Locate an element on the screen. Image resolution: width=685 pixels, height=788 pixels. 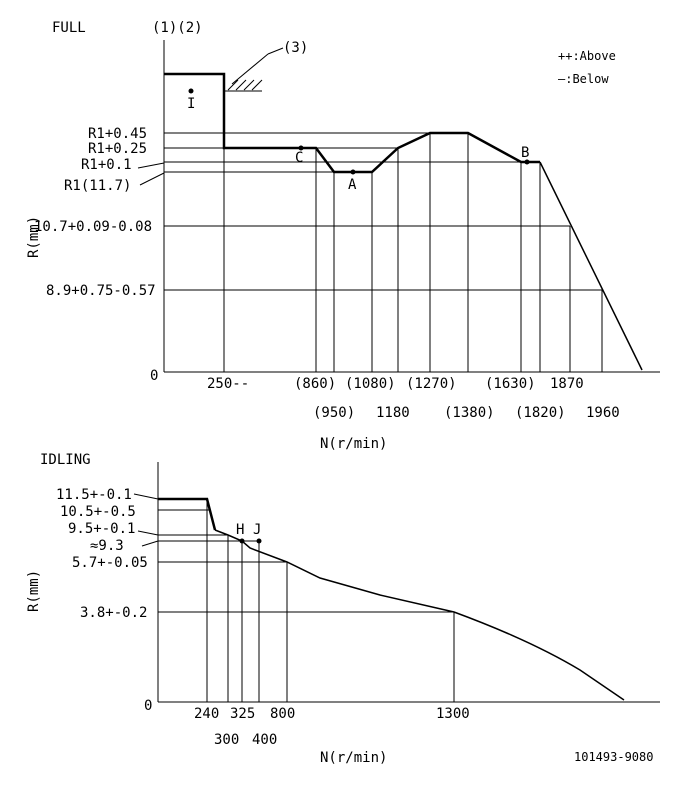
r1-01-leader is located at coordinates (151, 165).